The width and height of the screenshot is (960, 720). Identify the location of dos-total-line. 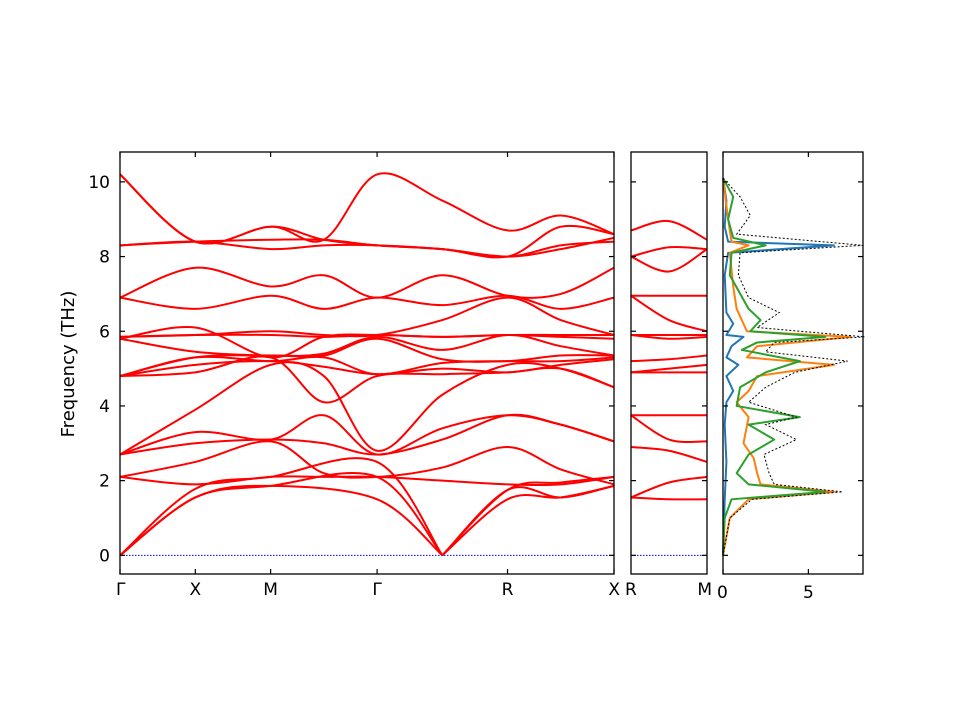
(793, 366).